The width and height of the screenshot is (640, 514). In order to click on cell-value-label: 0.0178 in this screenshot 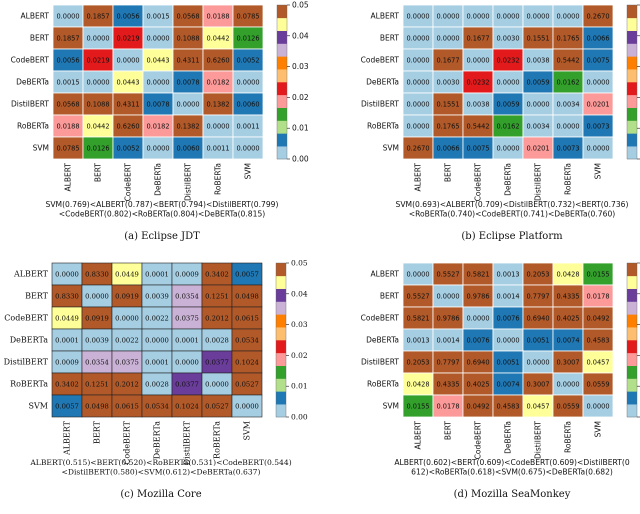, I will do `click(447, 406)`.